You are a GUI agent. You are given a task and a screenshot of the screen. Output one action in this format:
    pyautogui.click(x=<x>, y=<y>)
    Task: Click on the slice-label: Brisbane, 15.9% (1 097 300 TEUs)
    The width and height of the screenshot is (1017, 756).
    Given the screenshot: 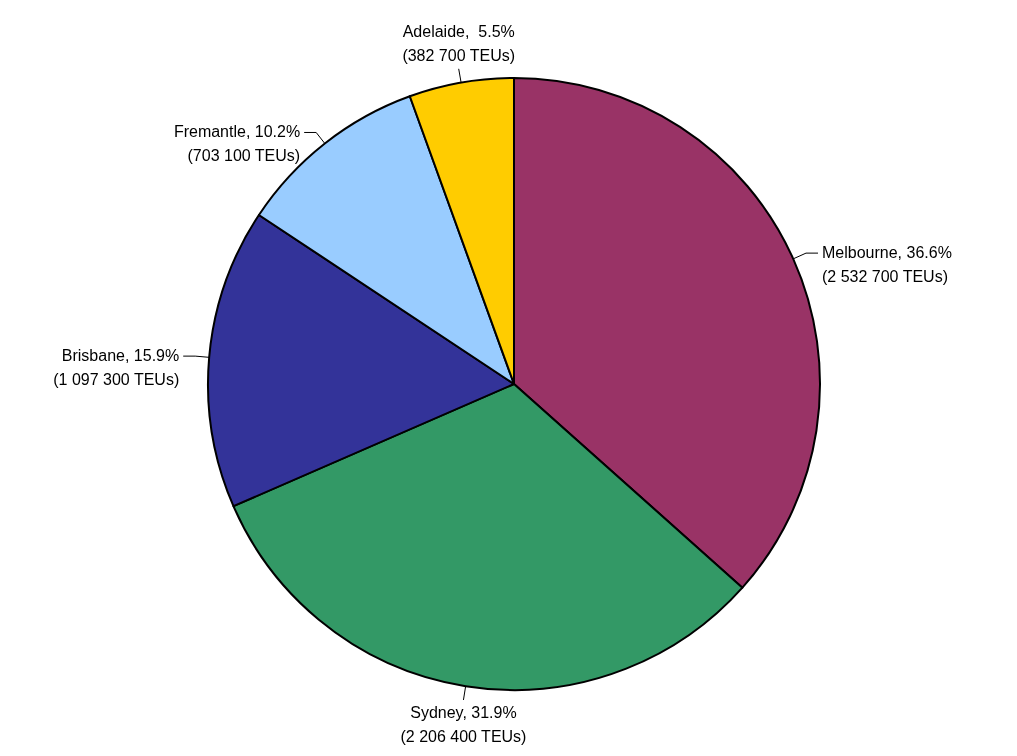 What is the action you would take?
    pyautogui.click(x=116, y=368)
    